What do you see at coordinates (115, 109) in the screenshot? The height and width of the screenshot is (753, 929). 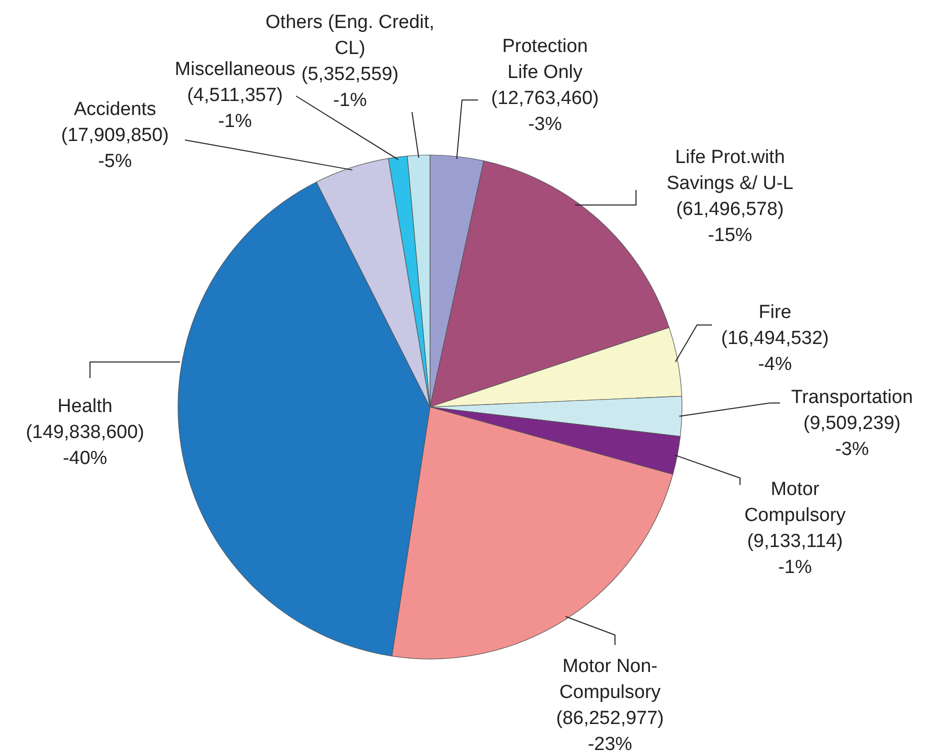 I see `slice-label: Accidents` at bounding box center [115, 109].